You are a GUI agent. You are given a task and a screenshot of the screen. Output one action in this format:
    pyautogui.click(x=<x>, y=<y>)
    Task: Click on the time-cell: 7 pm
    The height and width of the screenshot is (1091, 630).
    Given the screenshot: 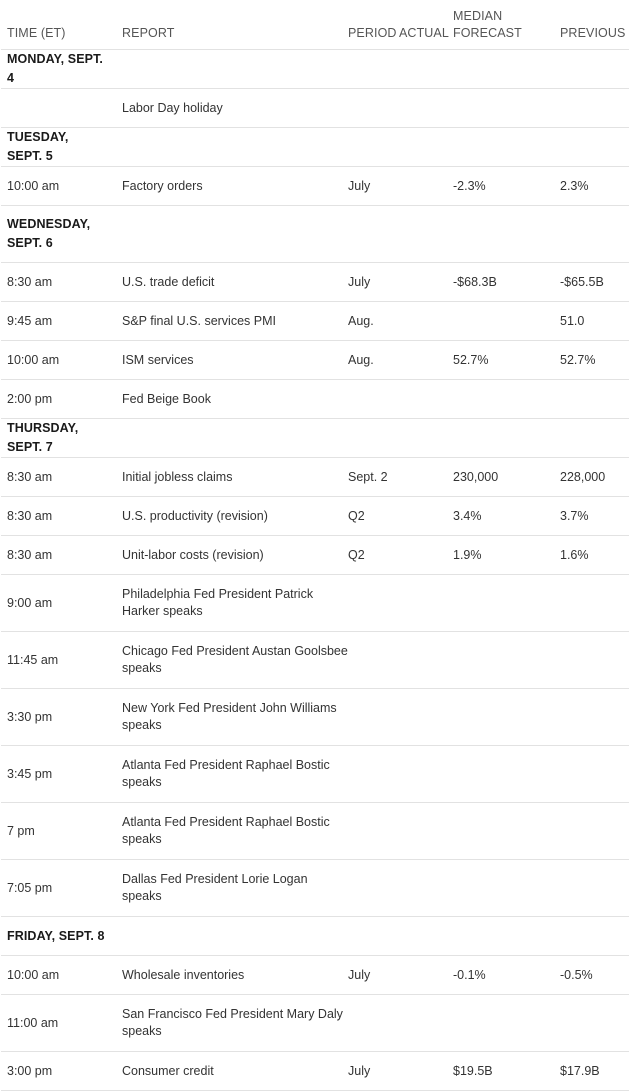 What is the action you would take?
    pyautogui.click(x=61, y=831)
    